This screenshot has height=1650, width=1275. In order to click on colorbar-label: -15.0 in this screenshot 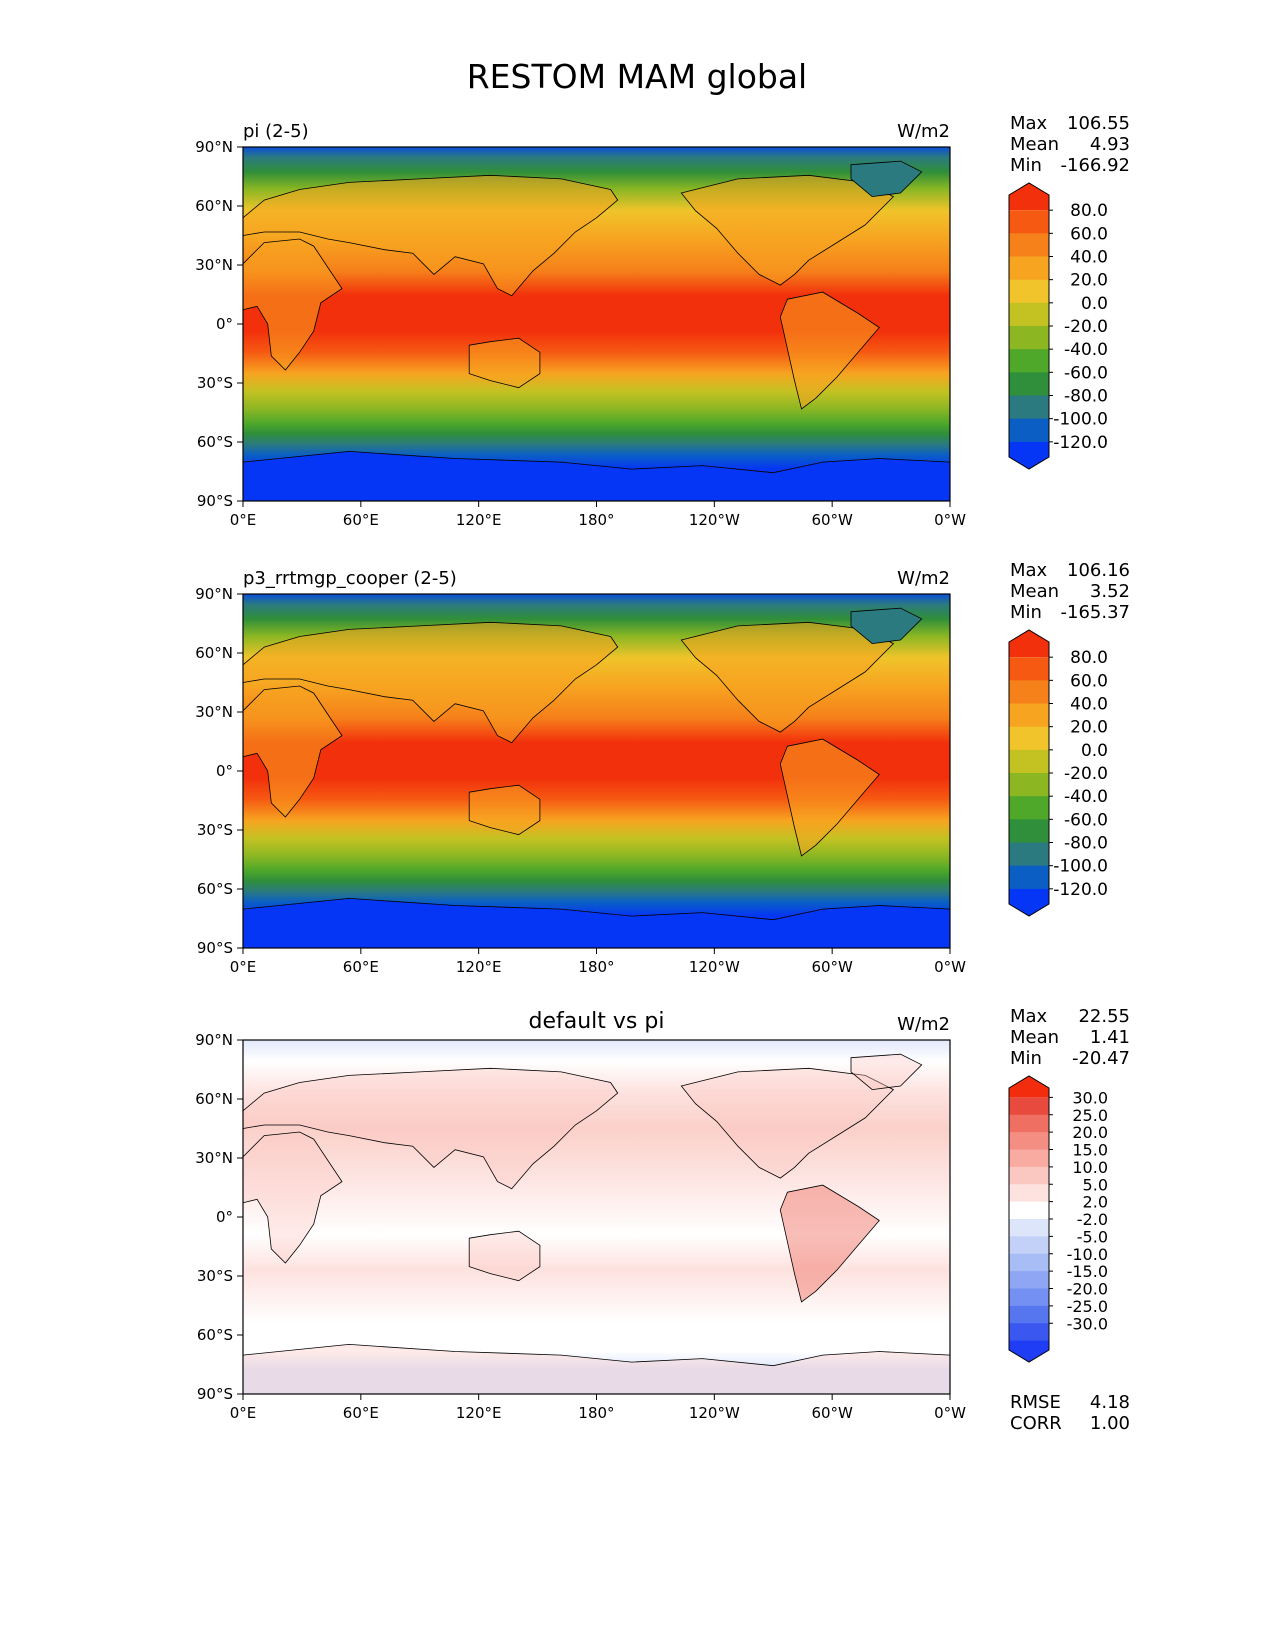, I will do `click(1087, 1271)`.